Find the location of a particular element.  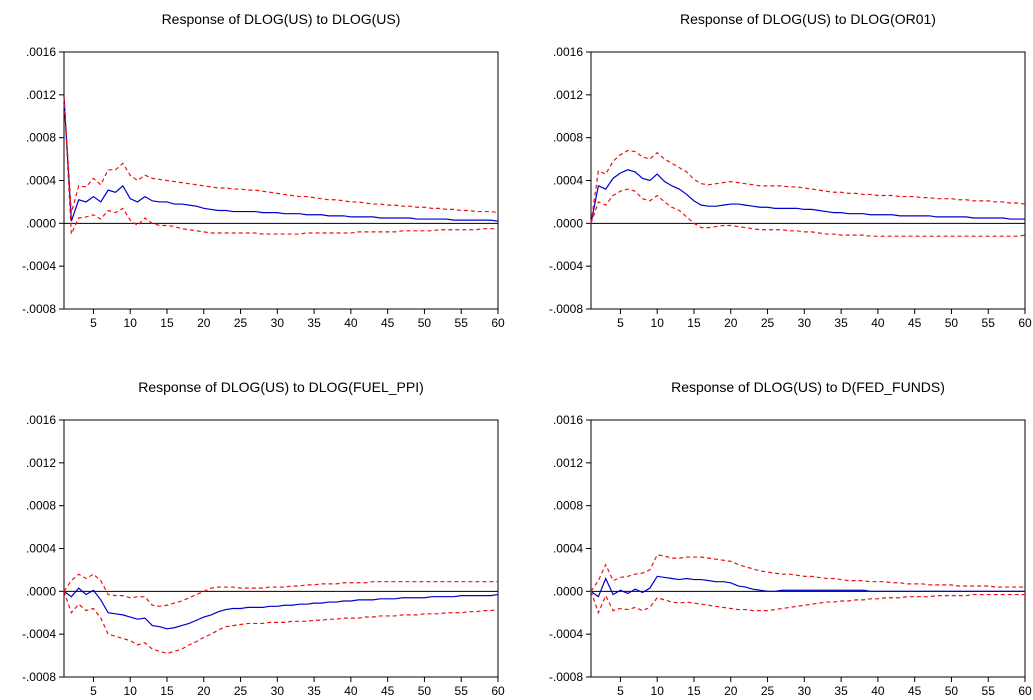

chart-title: Response of DLOG(US) to DLOG(OR01) is located at coordinates (808, 19).